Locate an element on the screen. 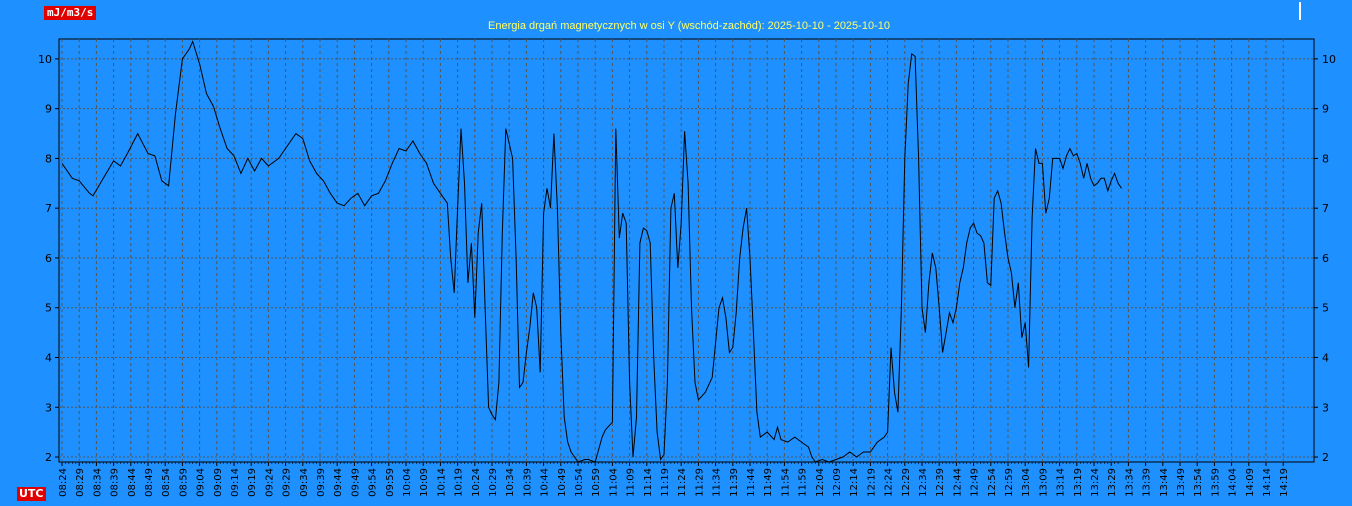  timezone-label: UTC is located at coordinates (31, 494).